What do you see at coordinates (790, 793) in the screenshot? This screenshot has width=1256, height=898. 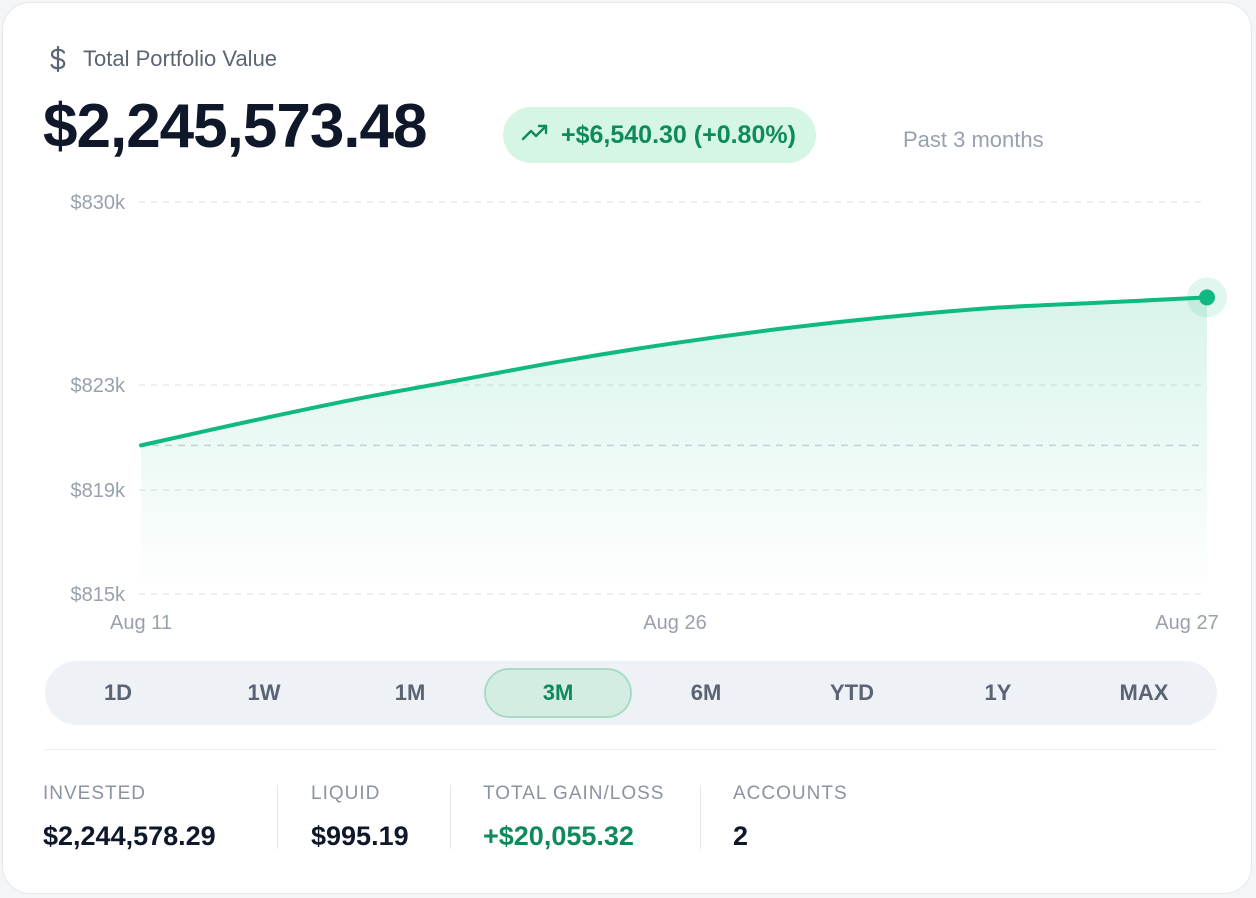 I see `stat-accounts-label: ACCOUNTS` at bounding box center [790, 793].